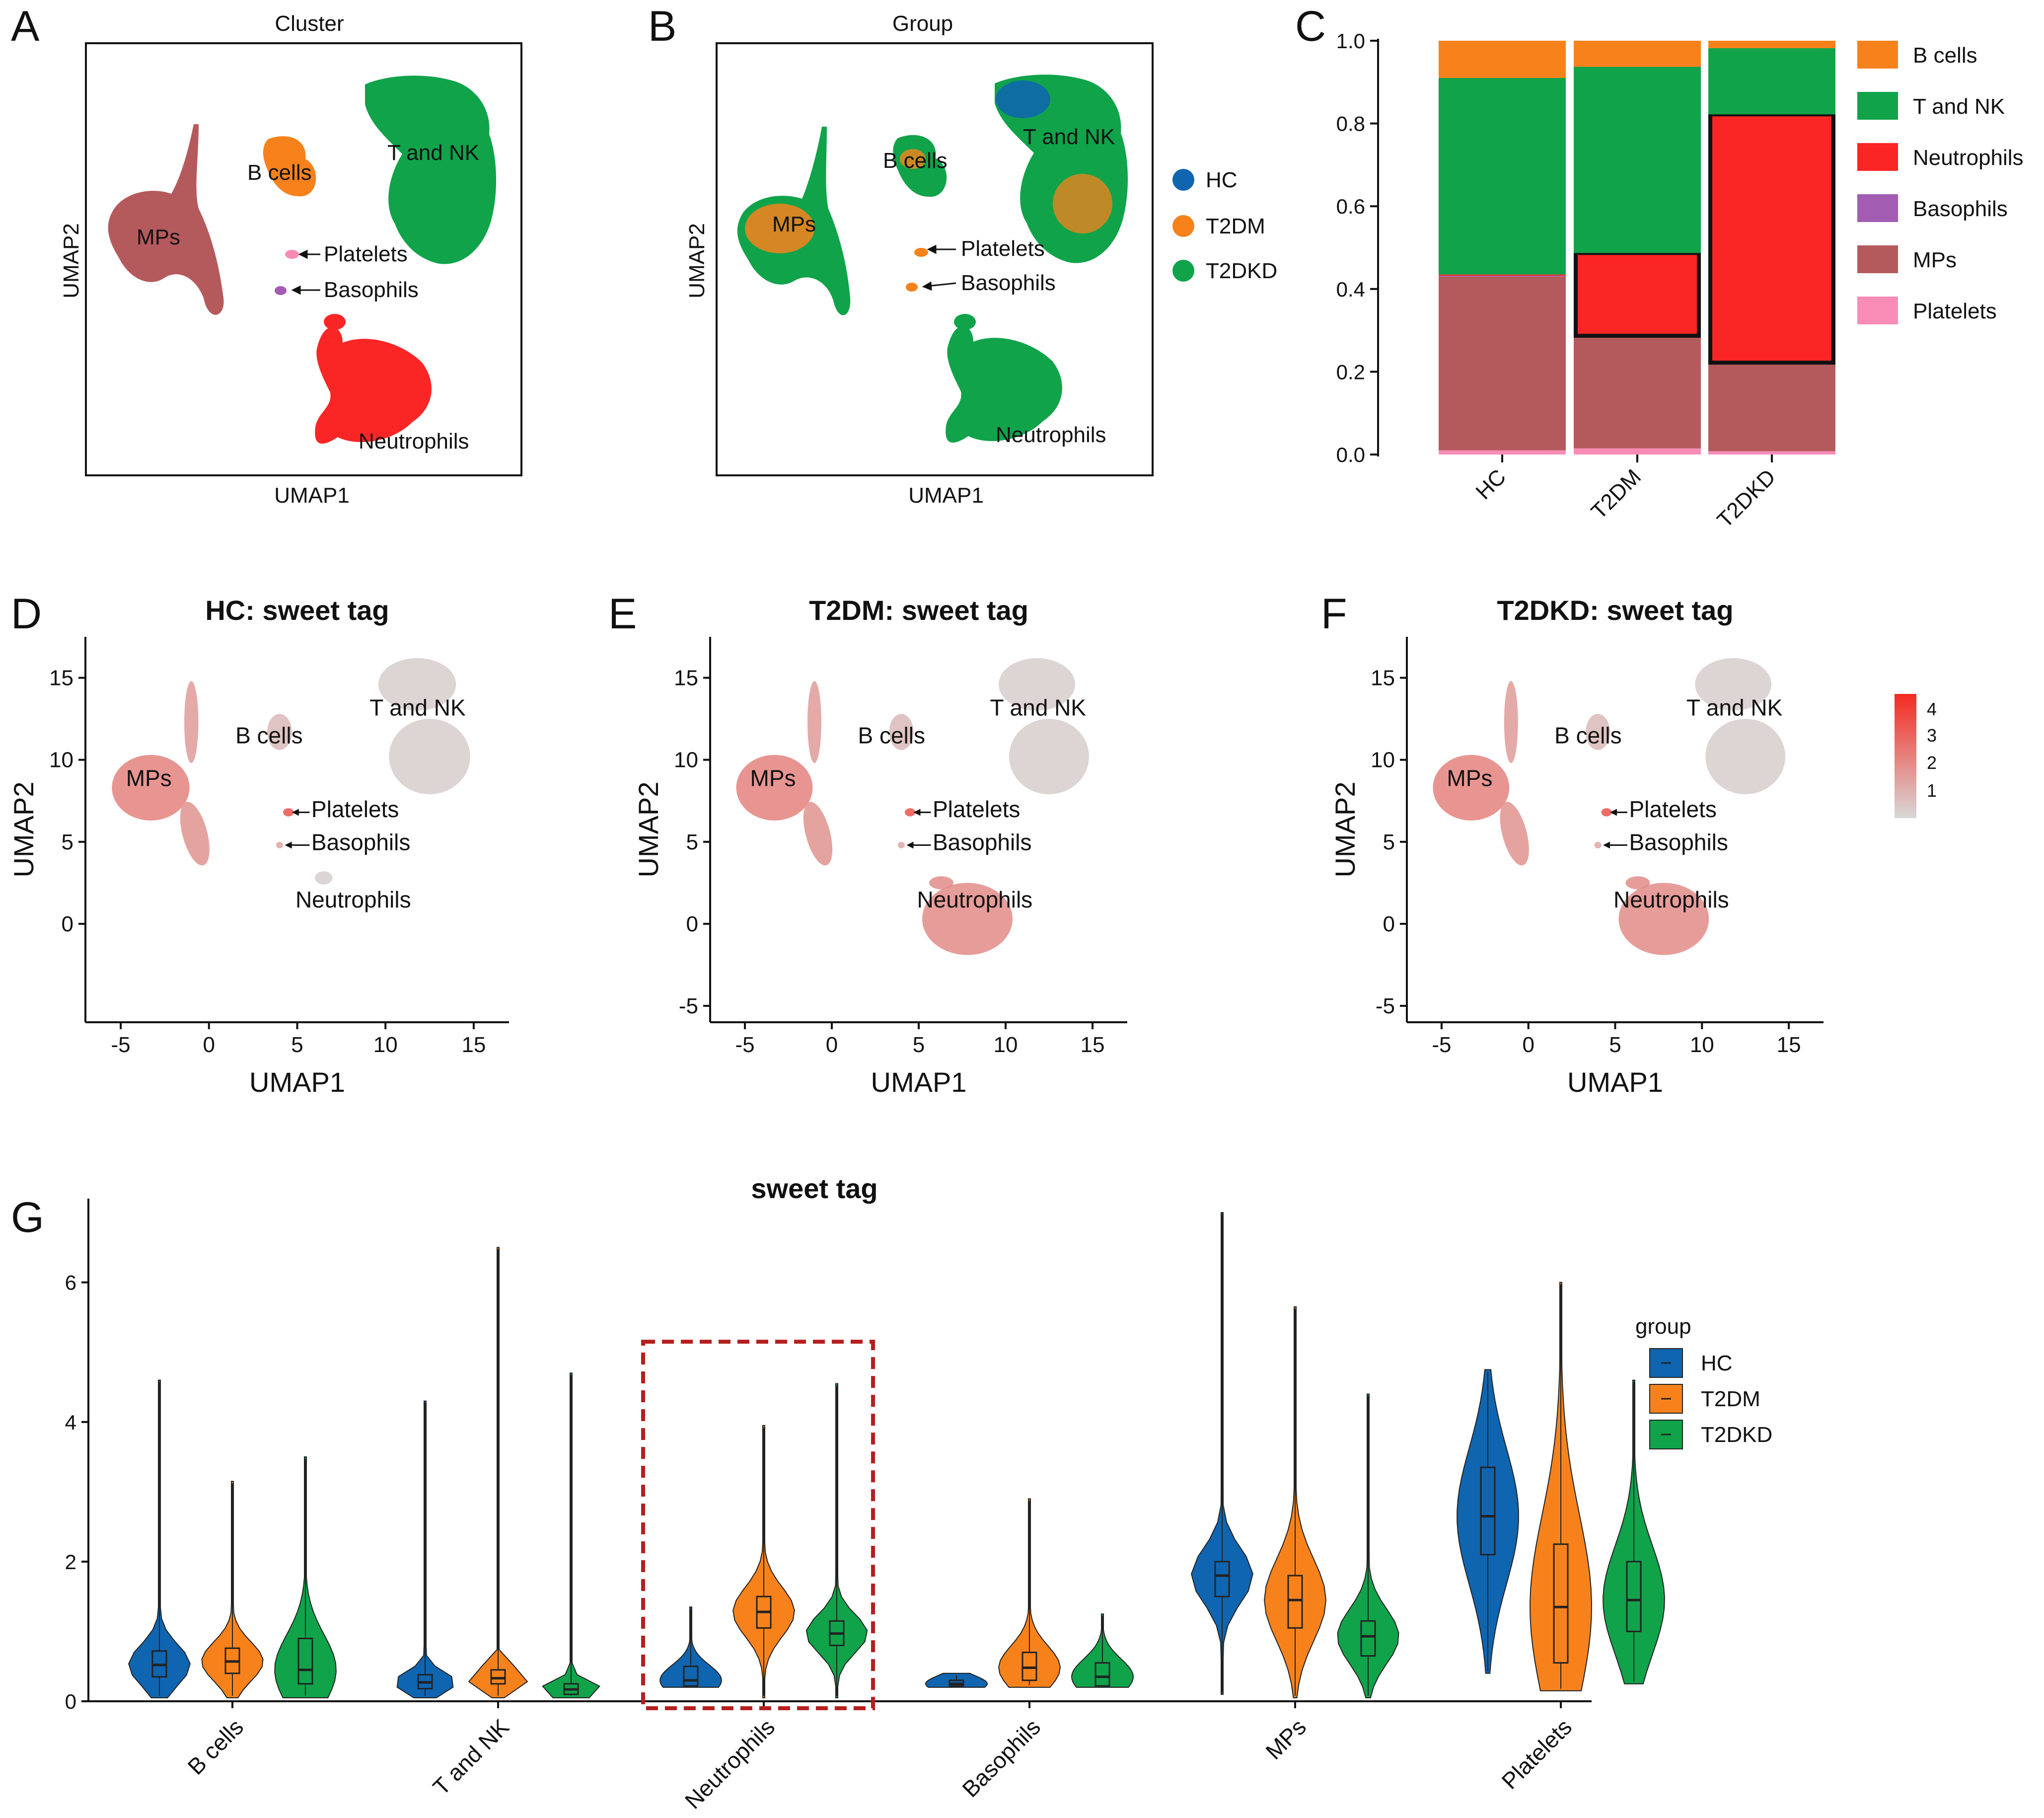  I want to click on cluster-b-cells, so click(289, 167).